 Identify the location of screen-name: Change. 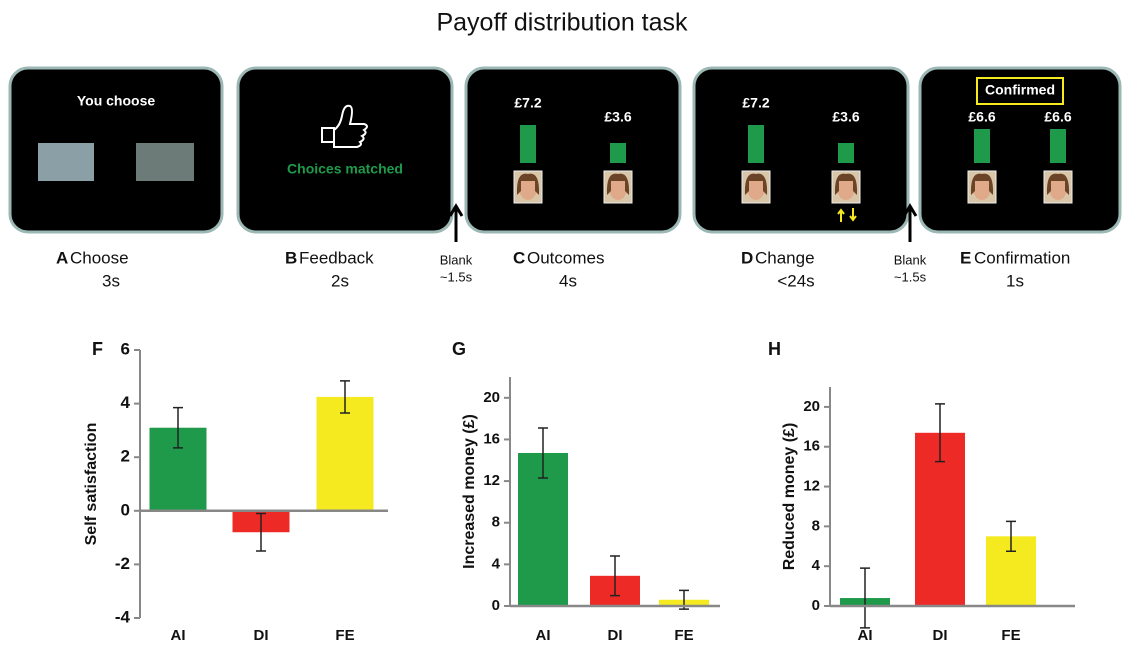
(785, 257).